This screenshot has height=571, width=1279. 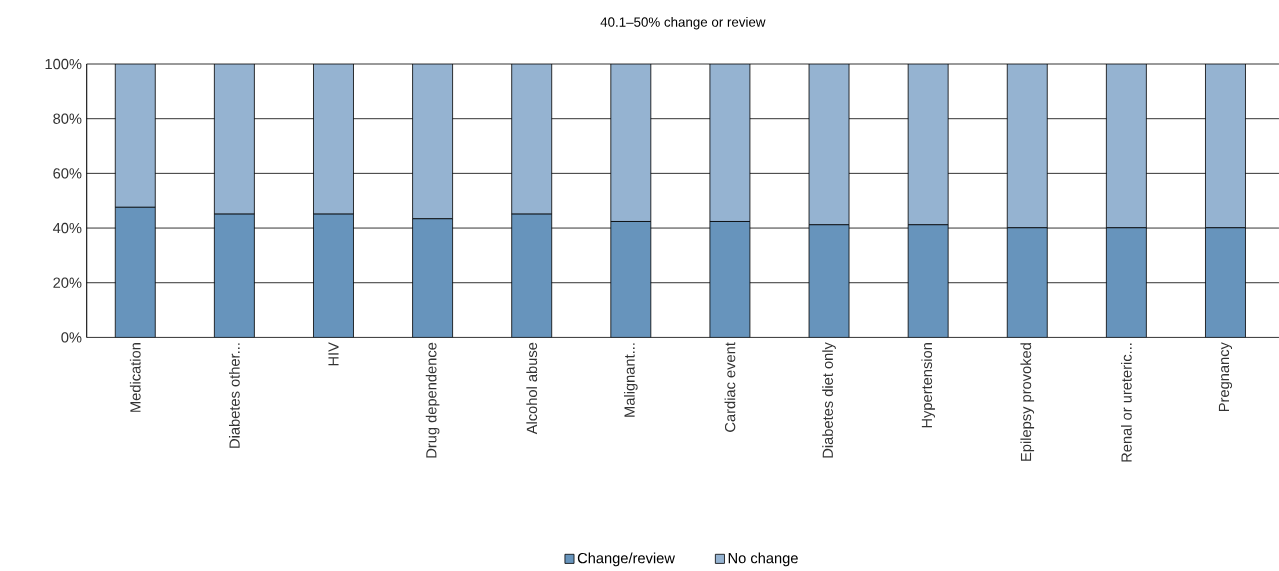 I want to click on x-tick-label: Hypertension, so click(x=928, y=385).